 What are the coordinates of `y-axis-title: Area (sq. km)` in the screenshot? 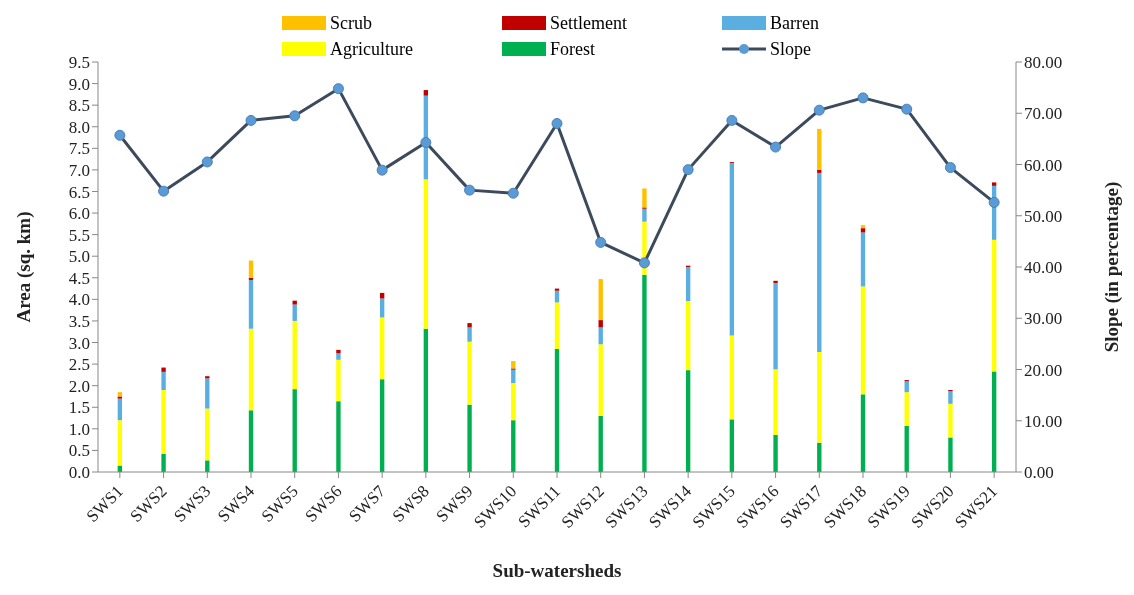 It's located at (23, 267).